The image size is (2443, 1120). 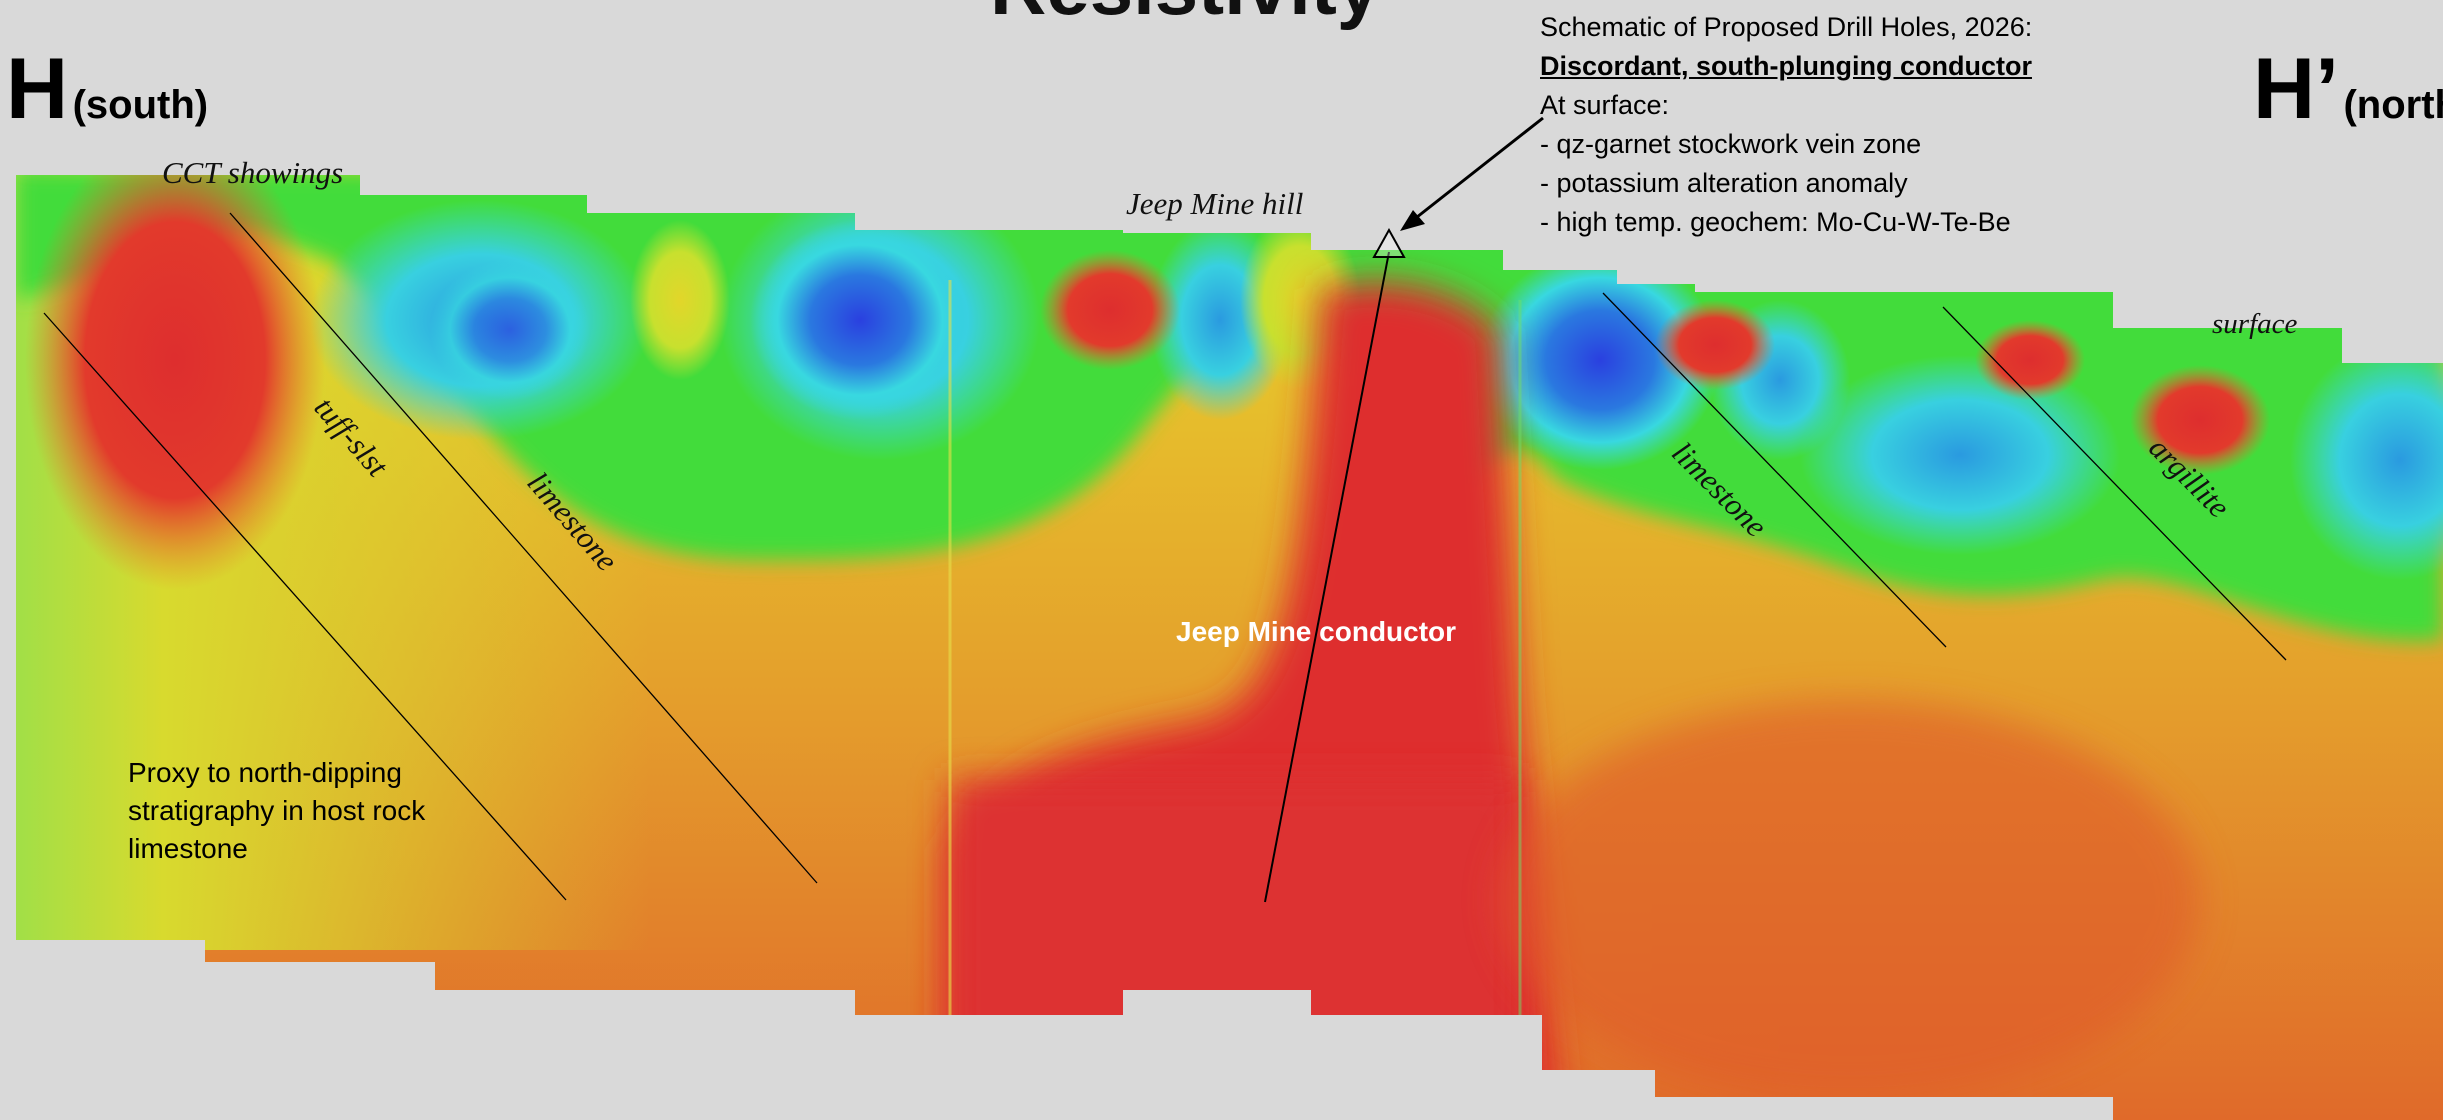 I want to click on annotation-bullet: - qz-garnet stockwork vein zone, so click(x=1731, y=144).